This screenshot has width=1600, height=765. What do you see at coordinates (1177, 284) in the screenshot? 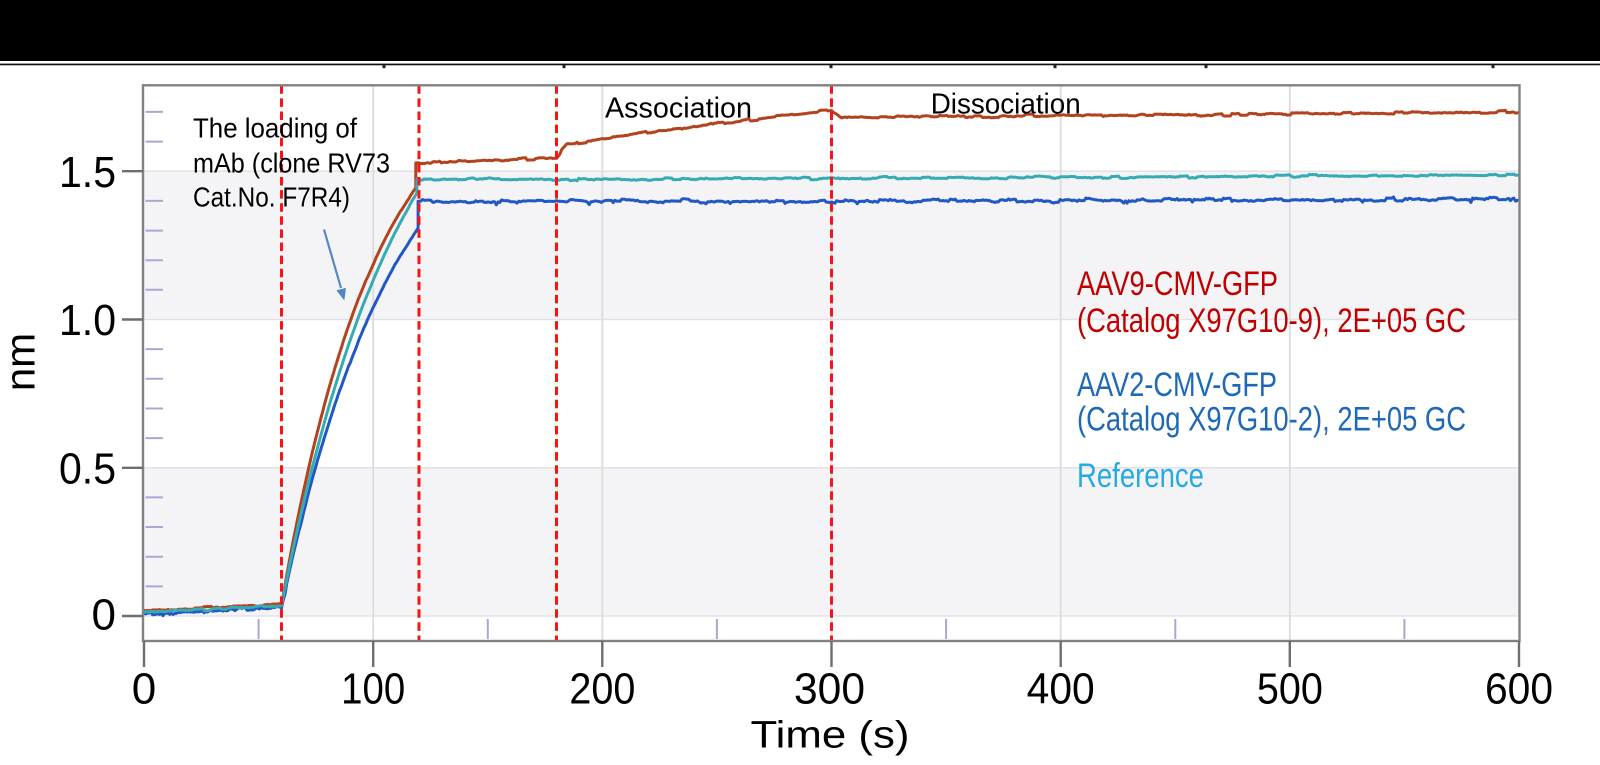
I see `svg-text: AAV9-CMV-GFP` at bounding box center [1177, 284].